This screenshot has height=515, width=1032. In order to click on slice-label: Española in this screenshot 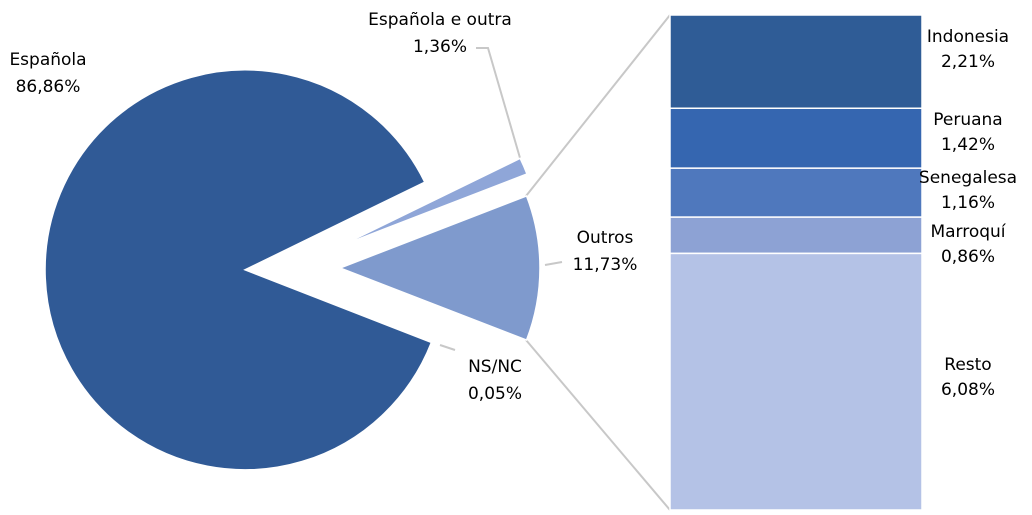, I will do `click(47, 60)`.